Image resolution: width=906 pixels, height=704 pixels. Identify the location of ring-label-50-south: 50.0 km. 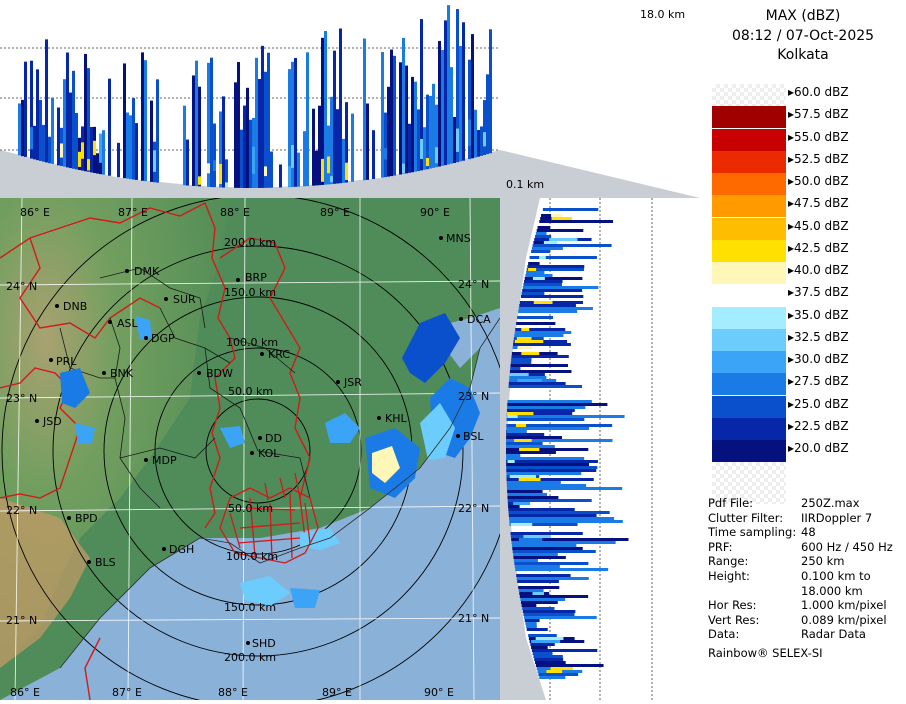
(250, 508).